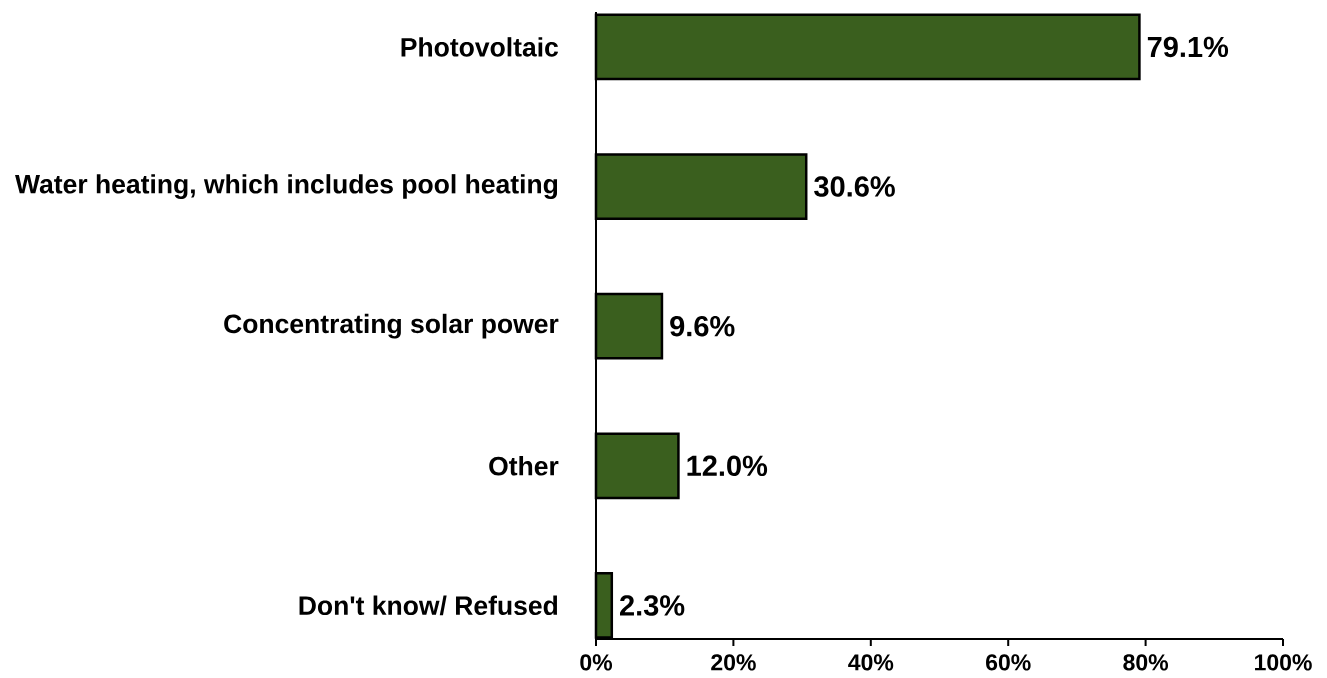 The width and height of the screenshot is (1327, 678). Describe the element at coordinates (1283, 662) in the screenshot. I see `x-tick-label: 100%` at that location.